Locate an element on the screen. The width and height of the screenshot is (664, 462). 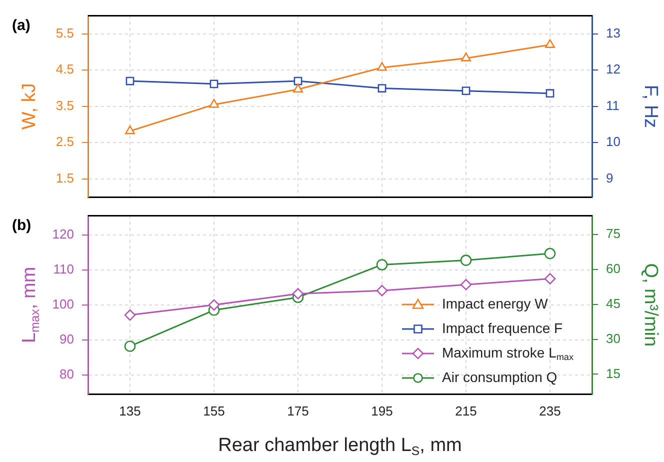
y2-tick-label: 10 is located at coordinates (613, 142).